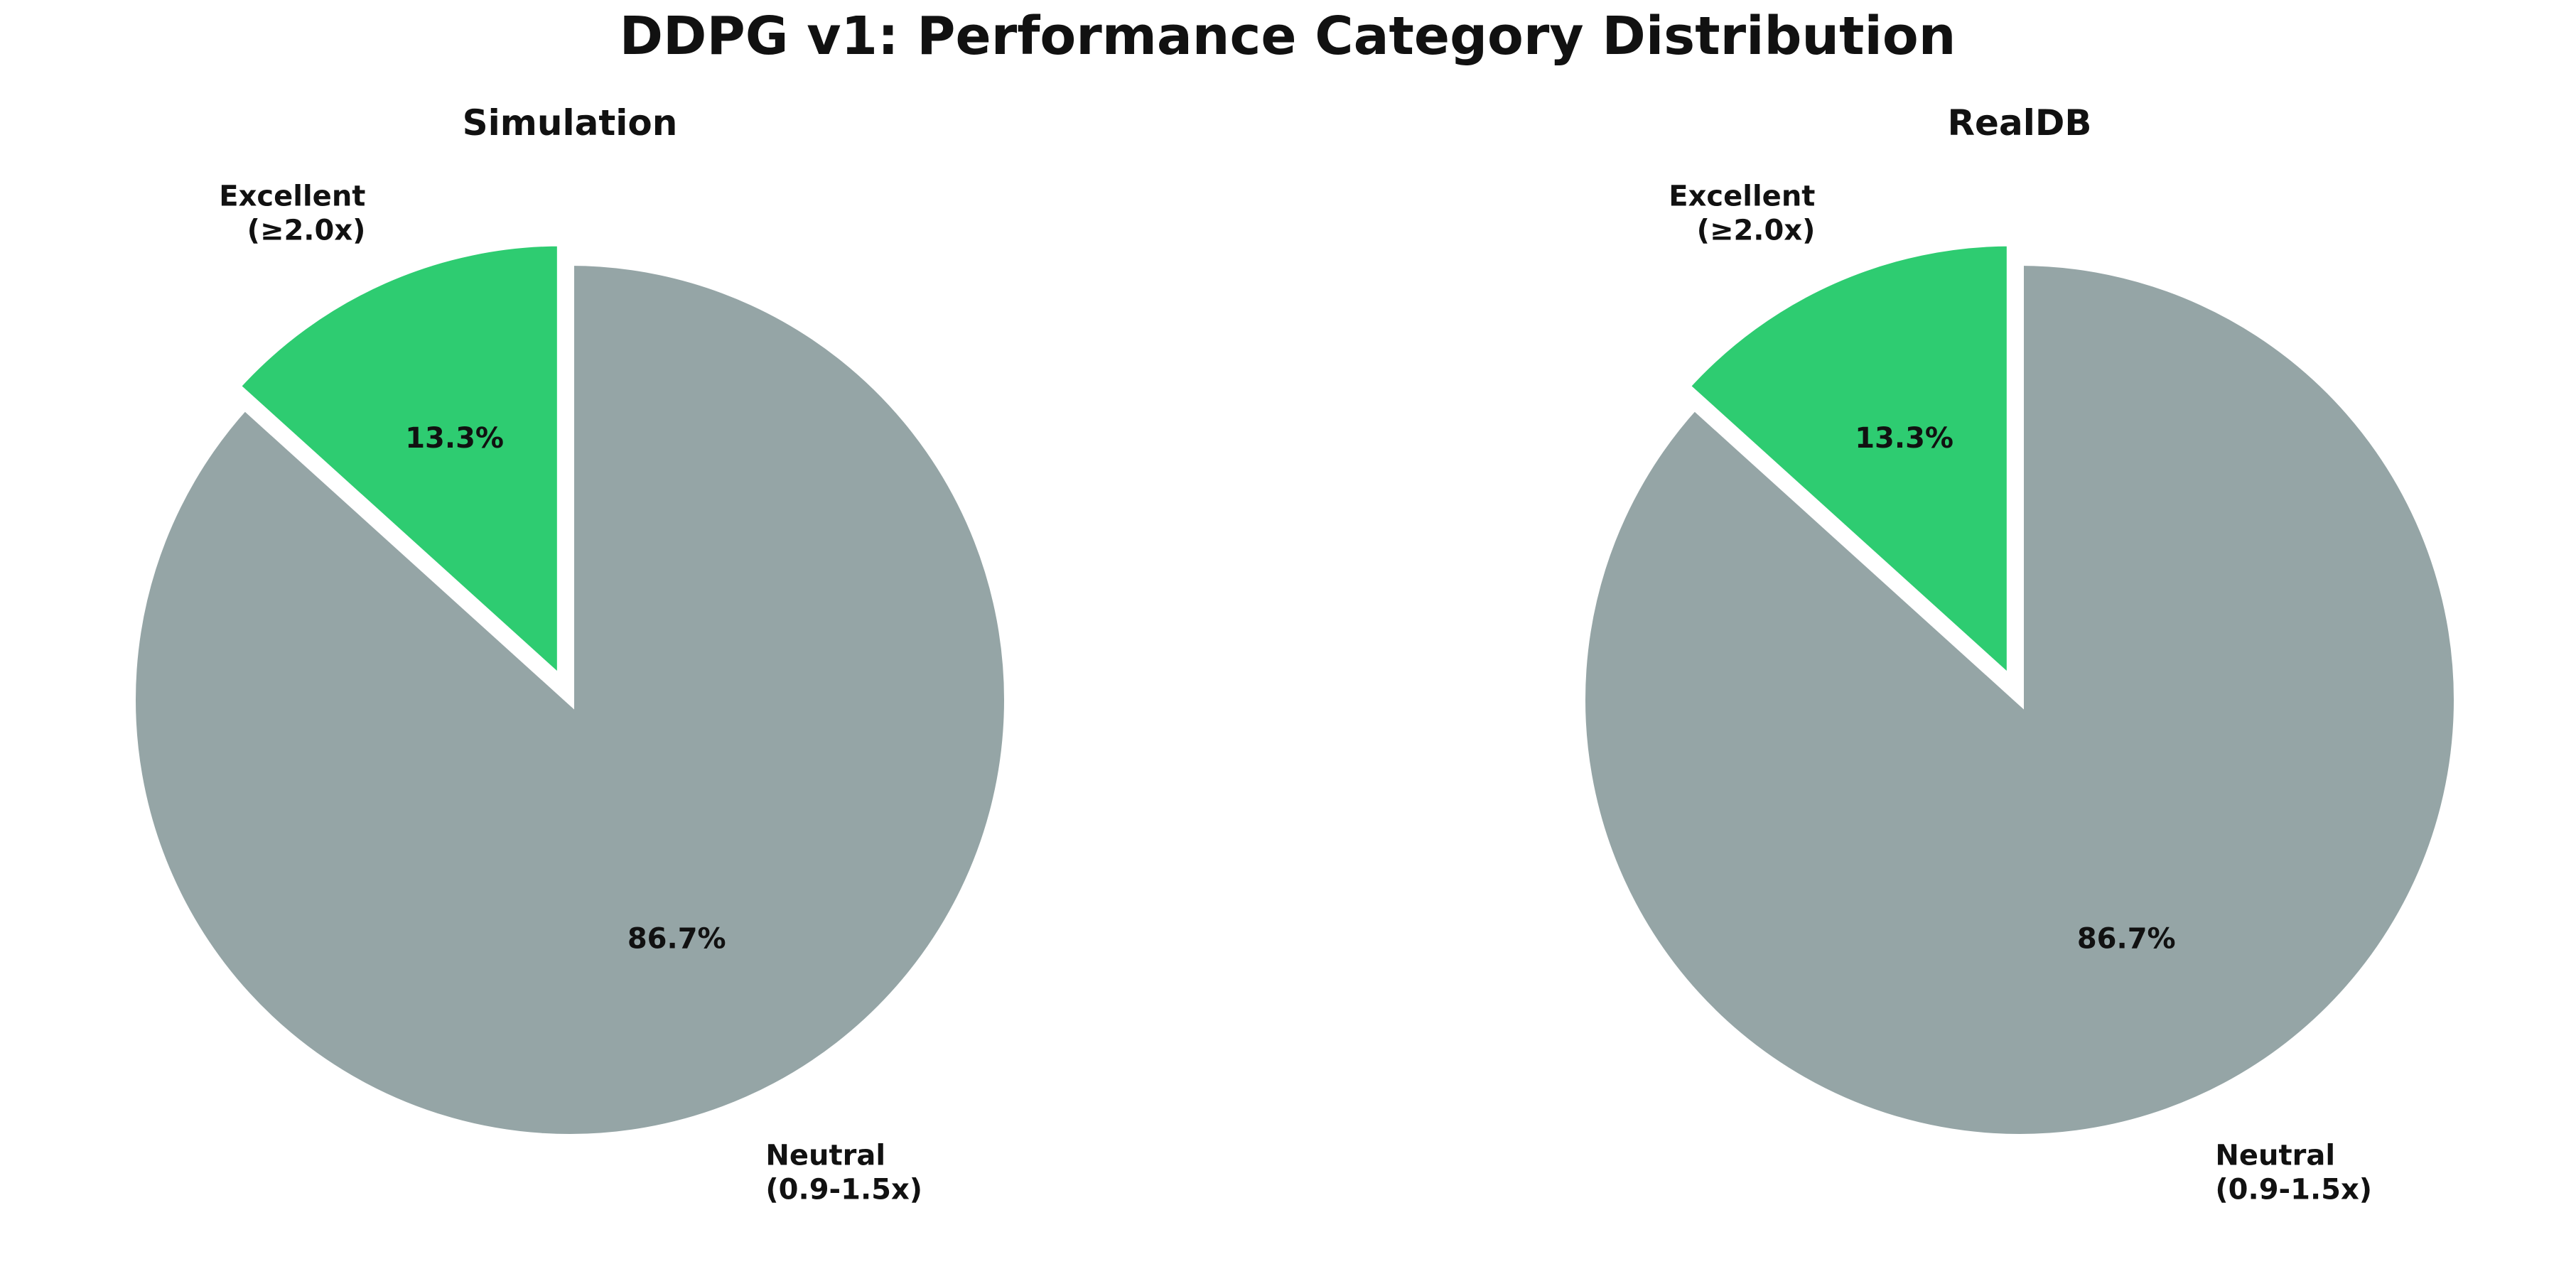  What do you see at coordinates (570, 123) in the screenshot?
I see `chart-title-simulation: Simulation` at bounding box center [570, 123].